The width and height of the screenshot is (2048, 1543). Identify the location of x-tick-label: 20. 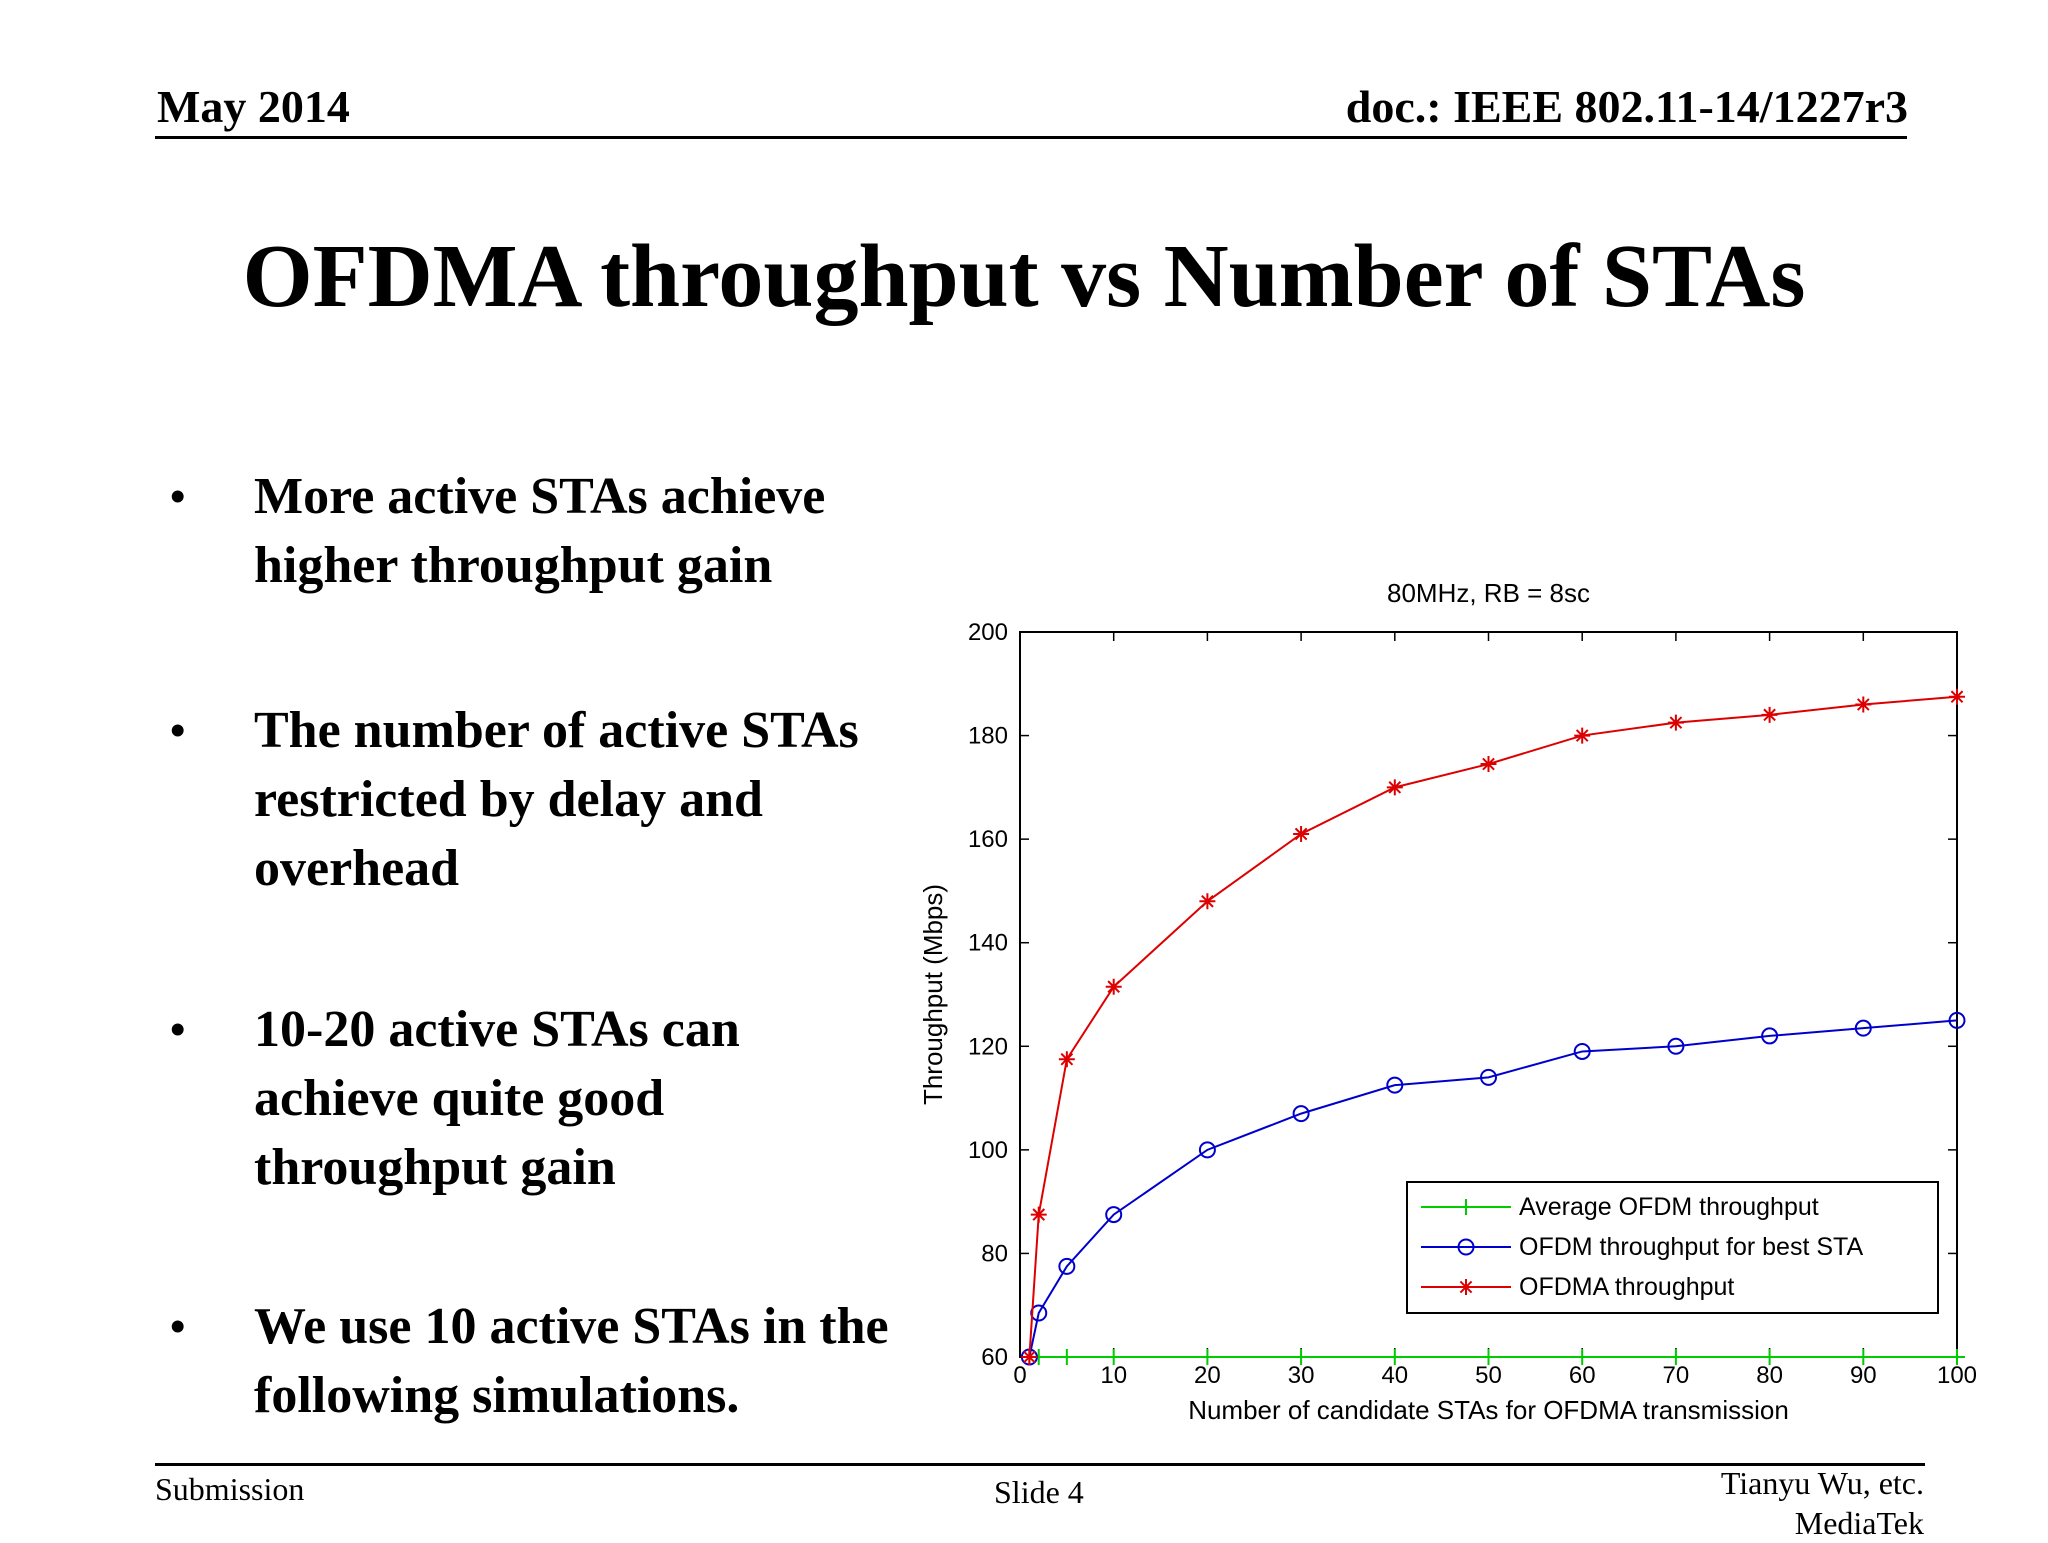
(1207, 1375).